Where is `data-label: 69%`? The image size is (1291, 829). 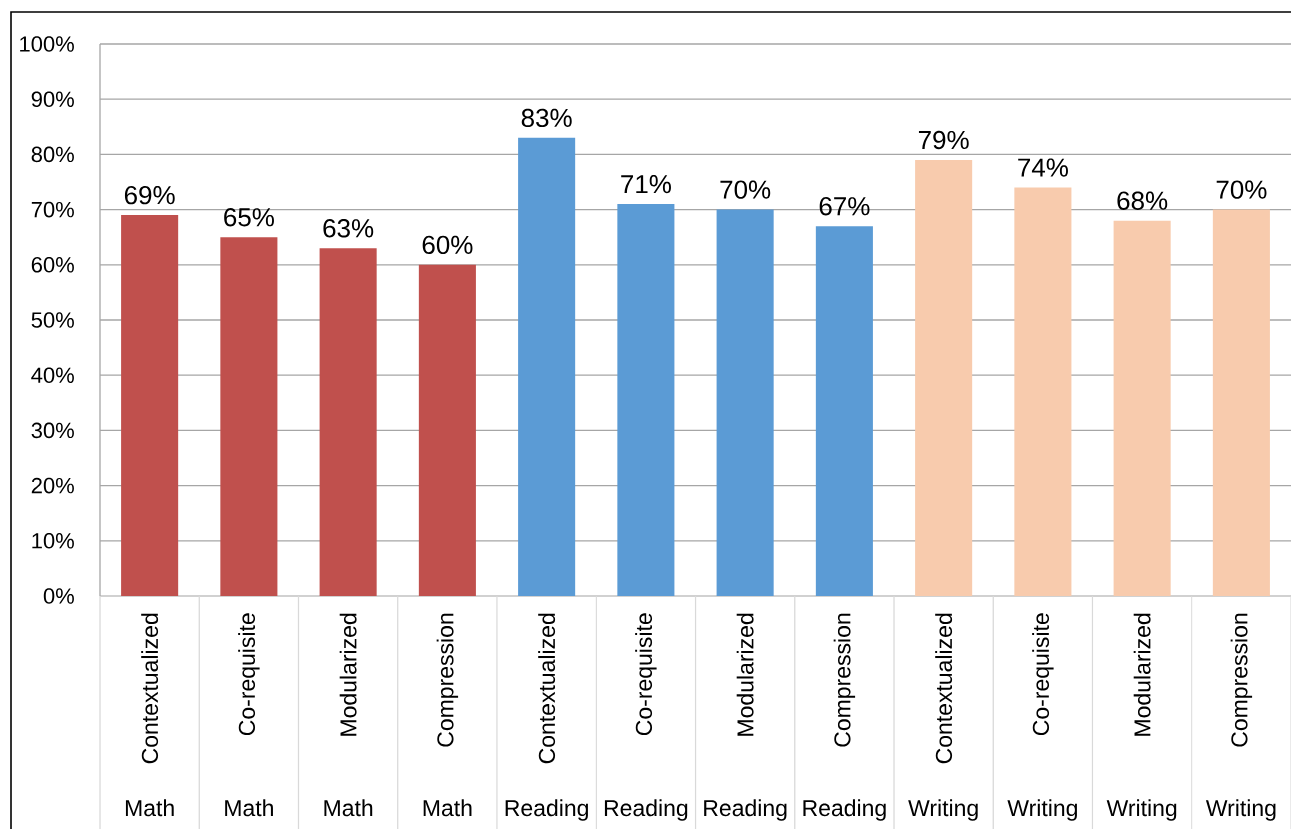 data-label: 69% is located at coordinates (149, 195).